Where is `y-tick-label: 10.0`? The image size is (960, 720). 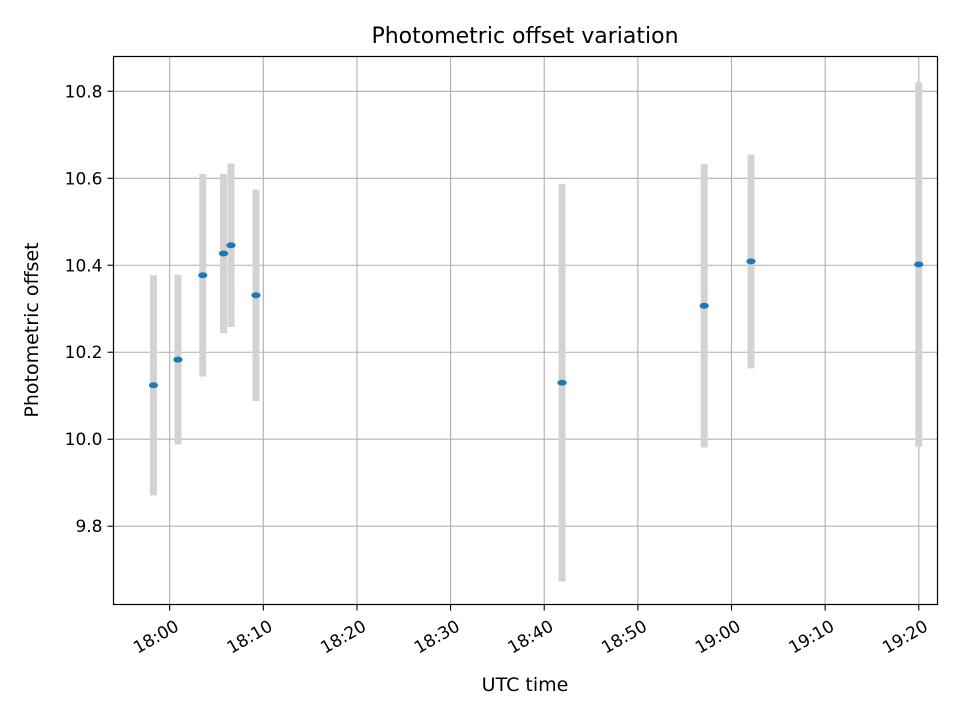 y-tick-label: 10.0 is located at coordinates (84, 440).